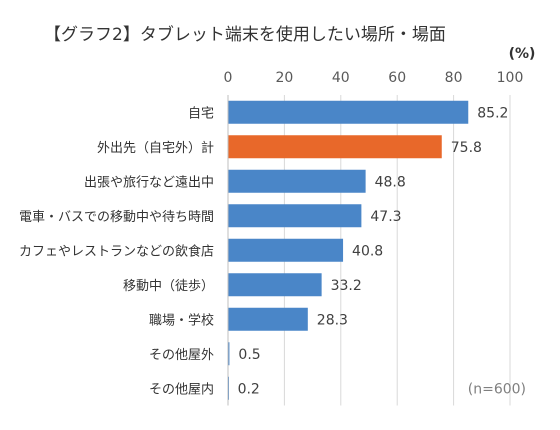  What do you see at coordinates (332, 320) in the screenshot?
I see `value-label: 28.3` at bounding box center [332, 320].